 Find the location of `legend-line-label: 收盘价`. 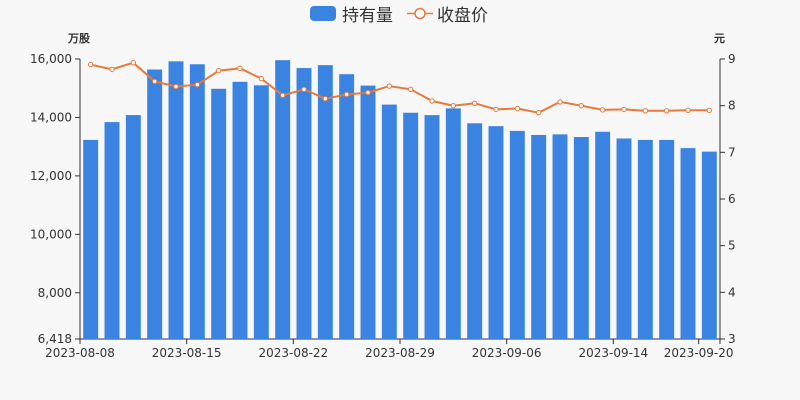

legend-line-label: 收盘价 is located at coordinates (462, 16).